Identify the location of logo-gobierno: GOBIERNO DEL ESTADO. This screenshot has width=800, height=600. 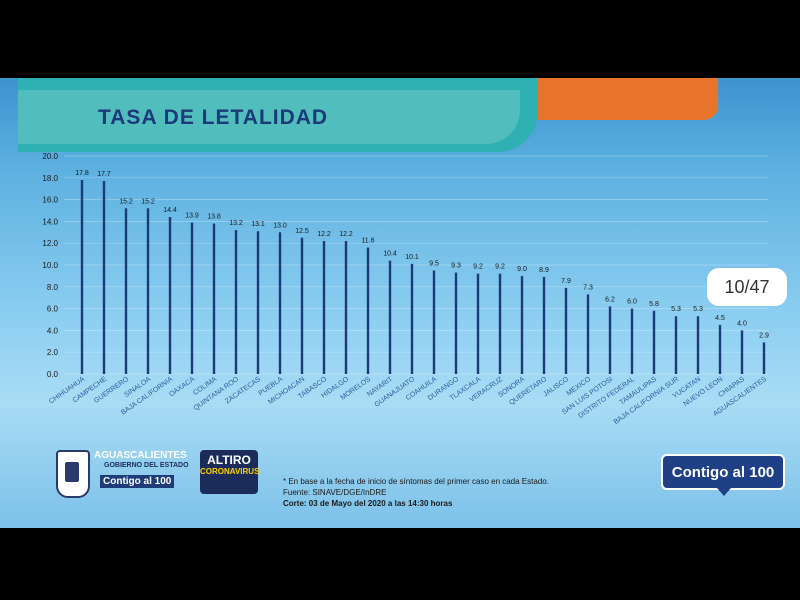
(146, 465).